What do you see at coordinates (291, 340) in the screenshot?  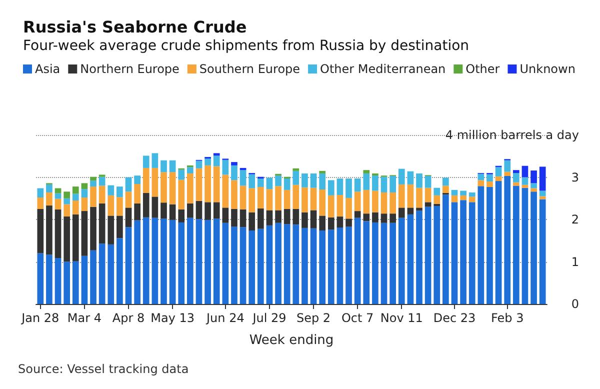 I see `x-axis-title: Week ending` at bounding box center [291, 340].